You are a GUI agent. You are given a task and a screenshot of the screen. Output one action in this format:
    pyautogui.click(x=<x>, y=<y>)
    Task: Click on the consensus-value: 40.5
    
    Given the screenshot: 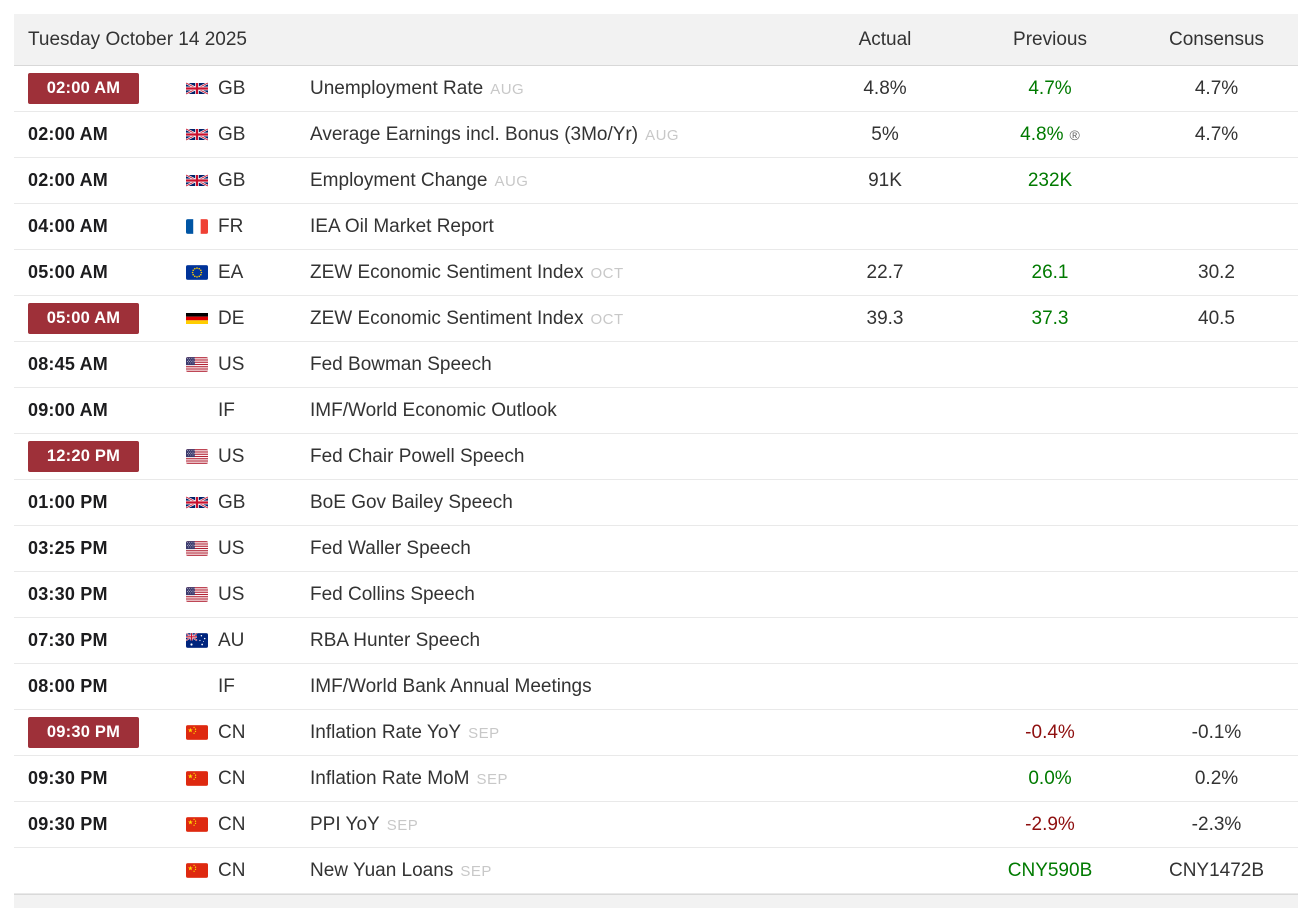 What is the action you would take?
    pyautogui.click(x=1216, y=318)
    